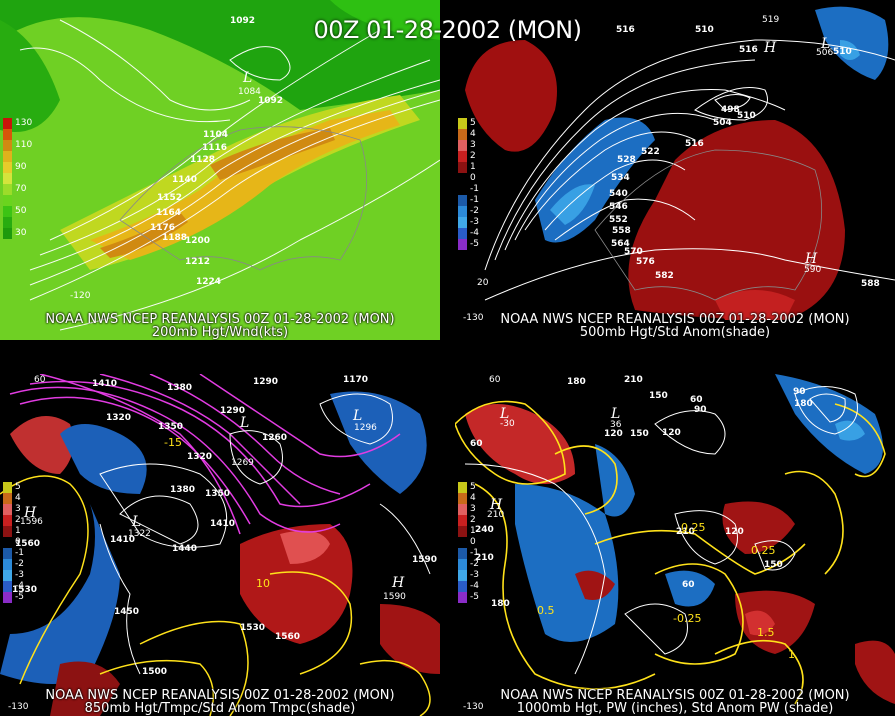 This screenshot has height=716, width=895. Describe the element at coordinates (424, 560) in the screenshot. I see `contour-label: 1590` at that location.